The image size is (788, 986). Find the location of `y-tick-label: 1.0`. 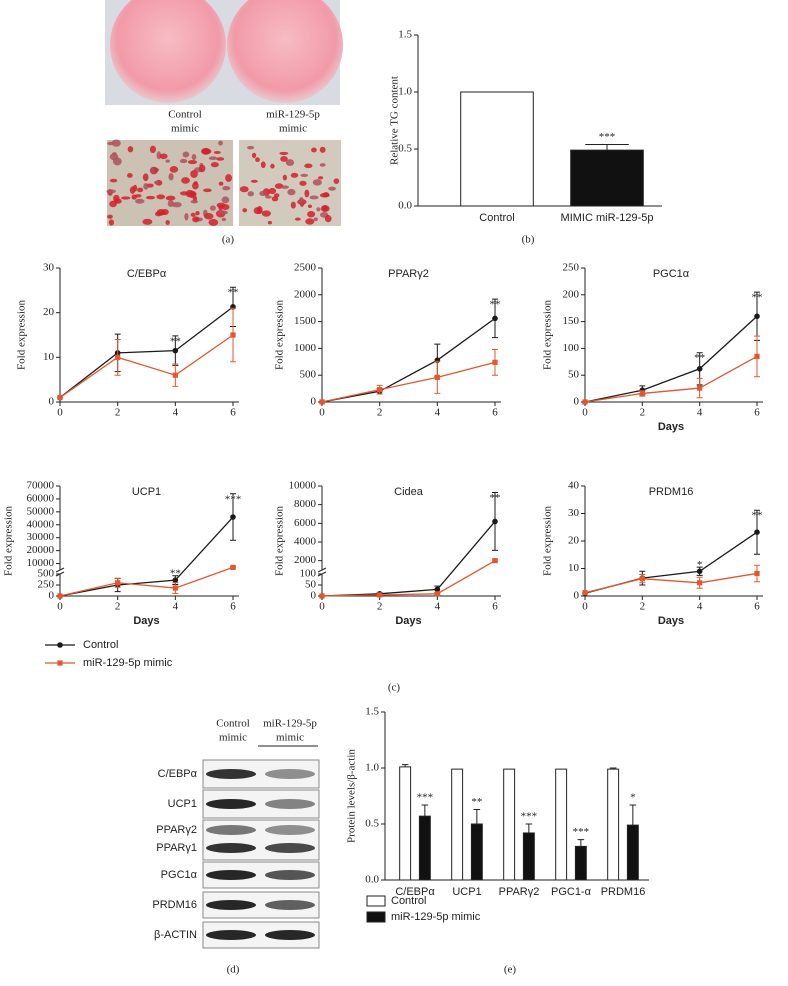

y-tick-label: 1.0 is located at coordinates (405, 92).